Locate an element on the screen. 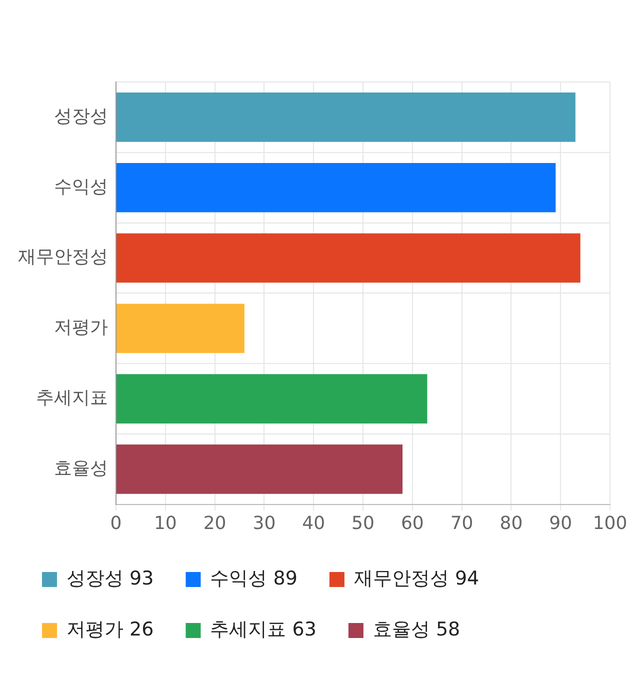 This screenshot has height=700, width=640. y-tick-label: 효율성 is located at coordinates (81, 468).